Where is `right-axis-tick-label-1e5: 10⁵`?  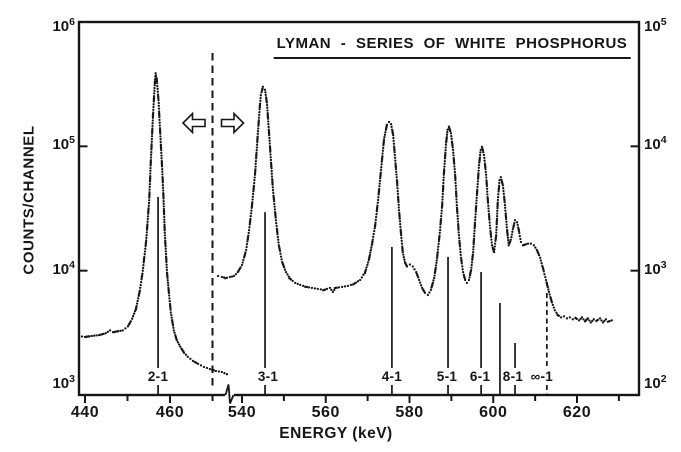 right-axis-tick-label-1e5: 10⁵ is located at coordinates (655, 25).